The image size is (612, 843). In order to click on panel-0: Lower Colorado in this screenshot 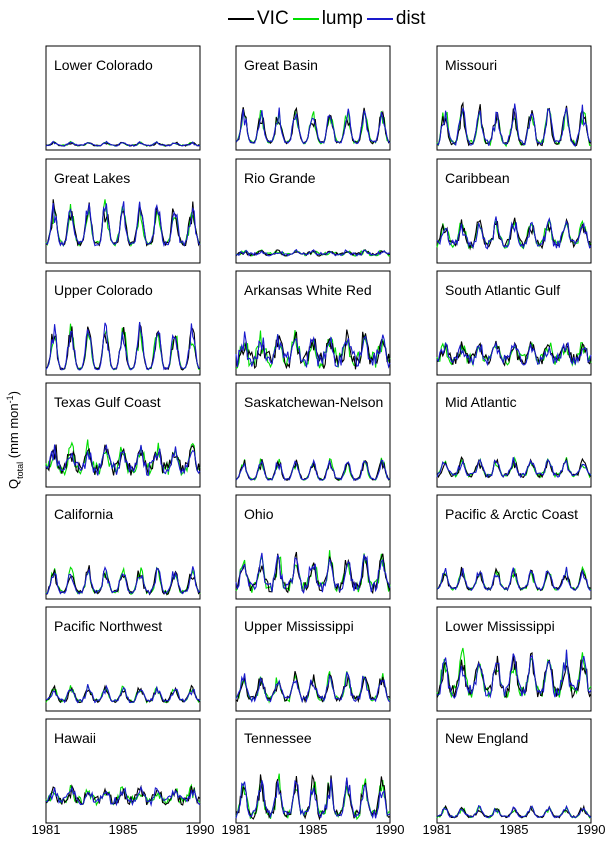, I will do `click(123, 98)`.